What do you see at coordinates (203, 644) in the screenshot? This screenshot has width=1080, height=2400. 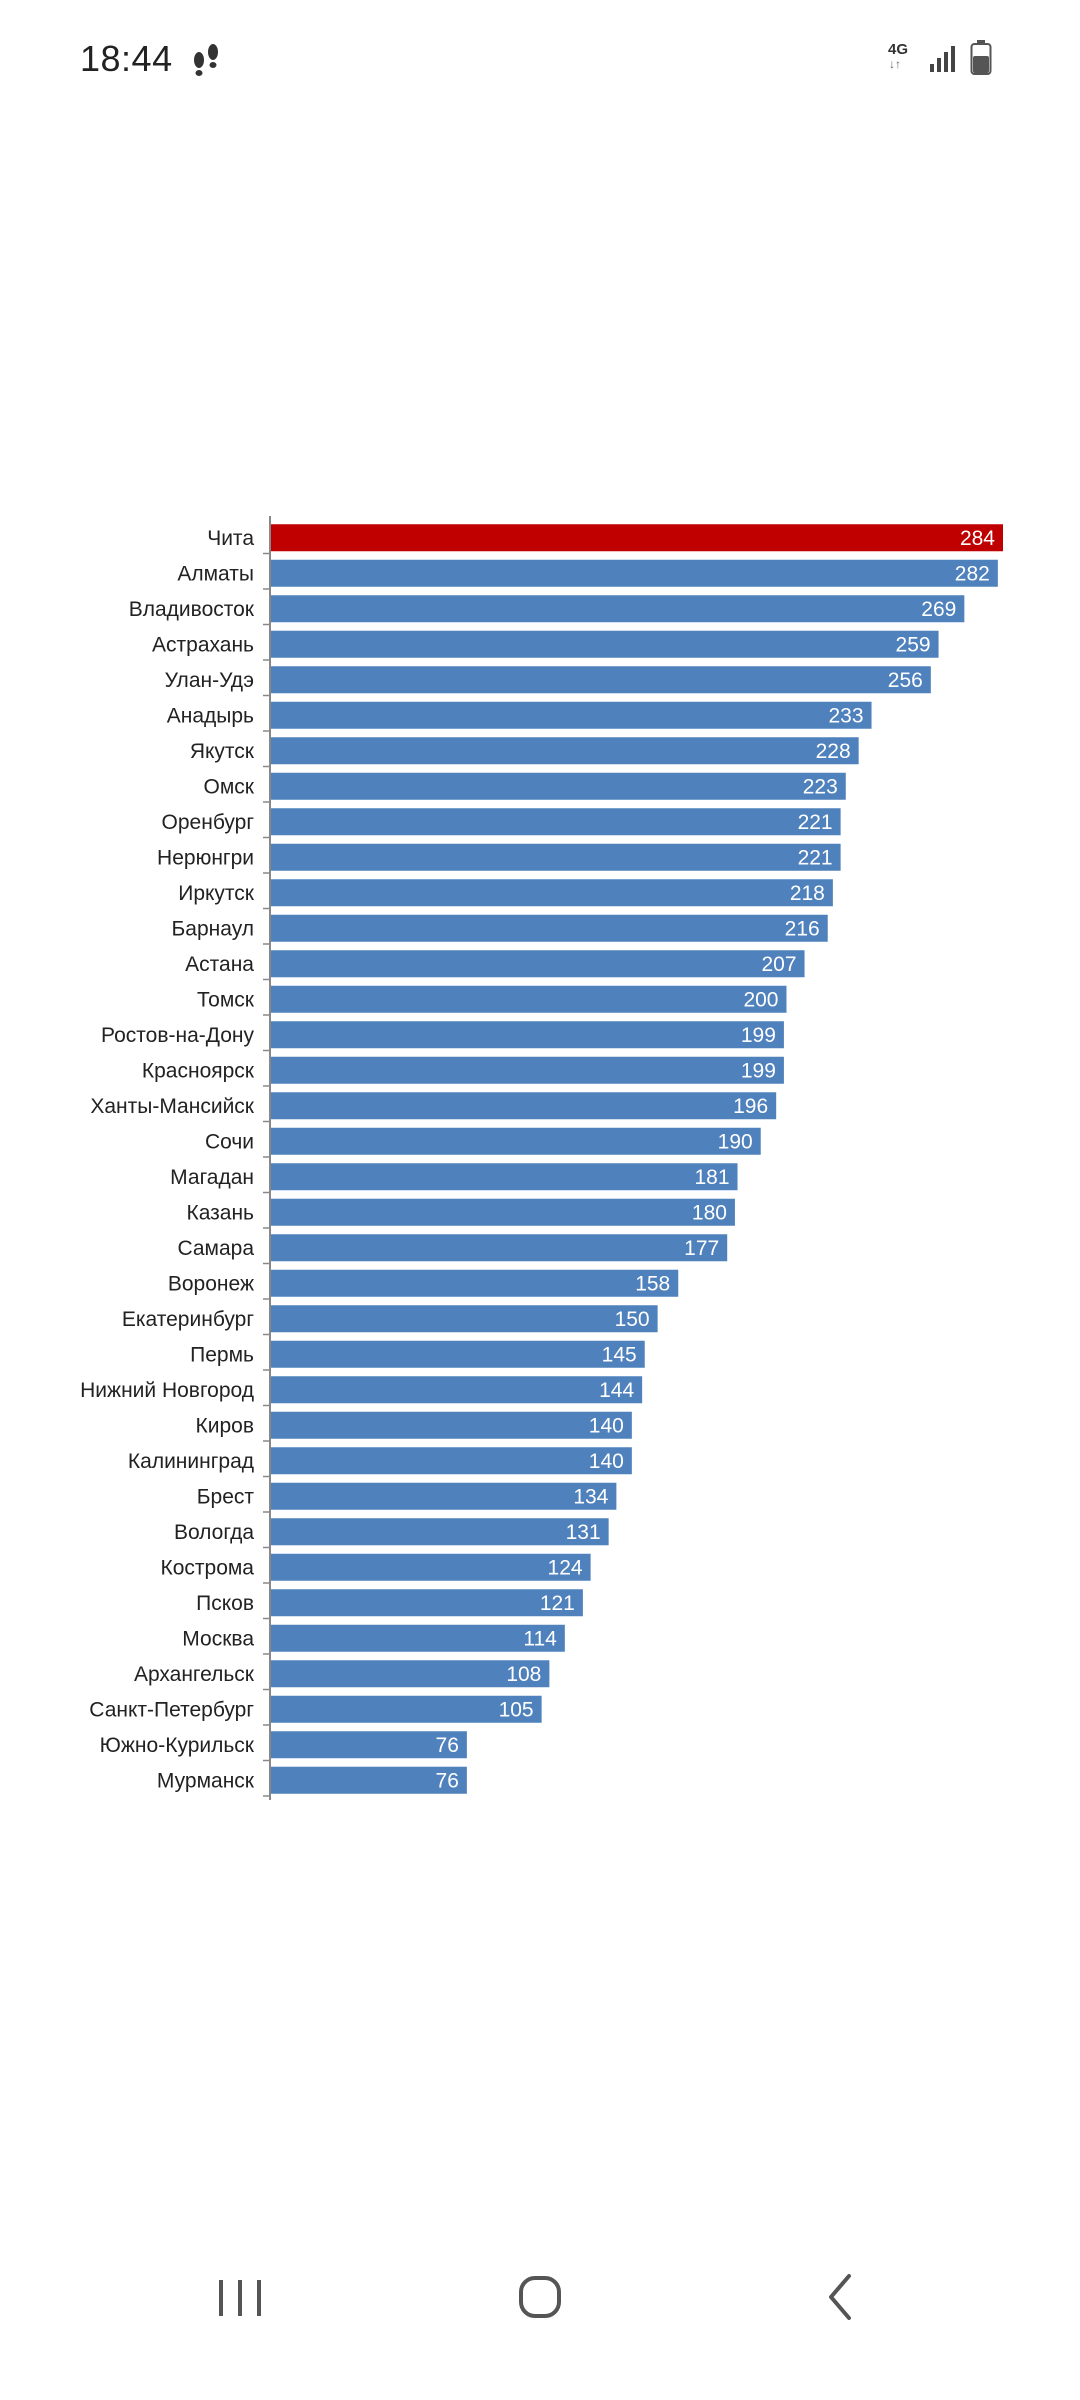 I see `category-label: Астрахань` at bounding box center [203, 644].